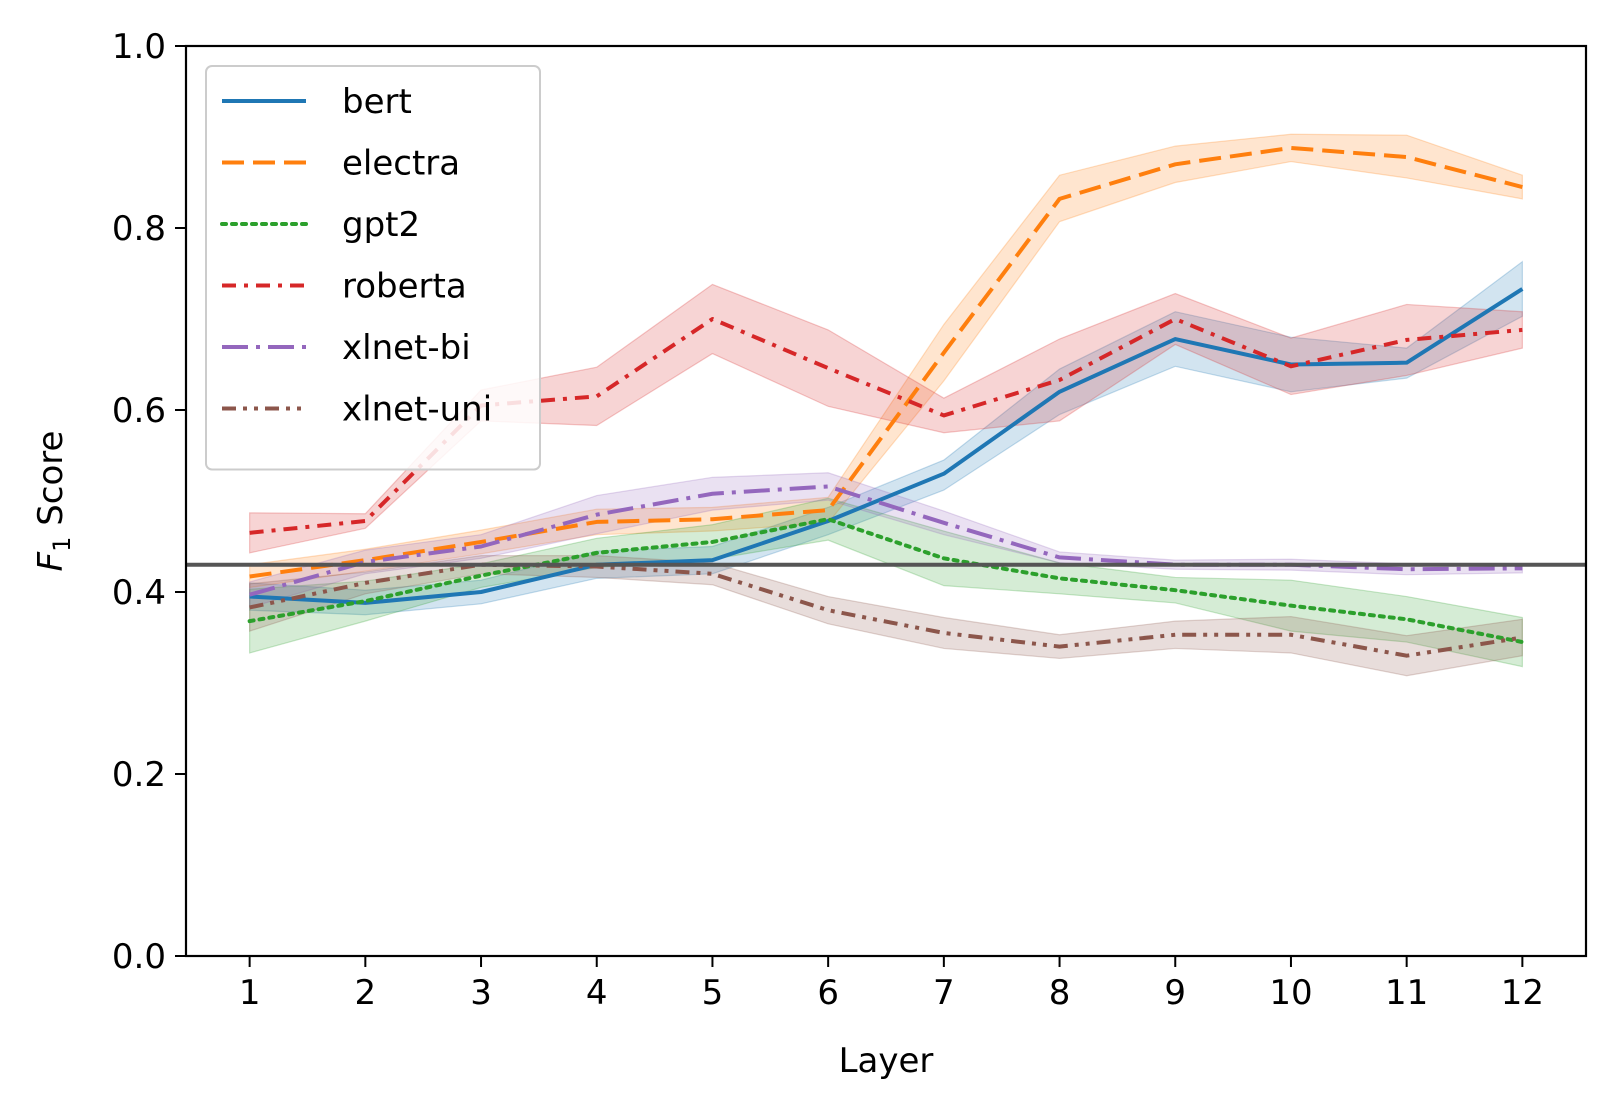  I want to click on x-axis-title: Layer, so click(886, 1061).